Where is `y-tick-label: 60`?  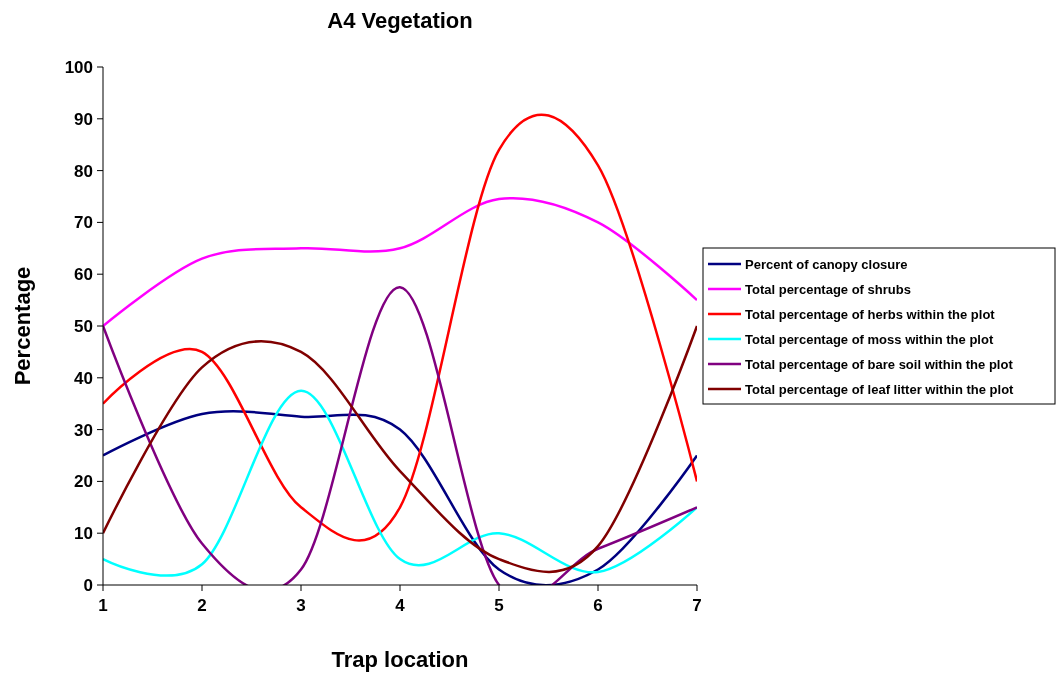 y-tick-label: 60 is located at coordinates (83, 275).